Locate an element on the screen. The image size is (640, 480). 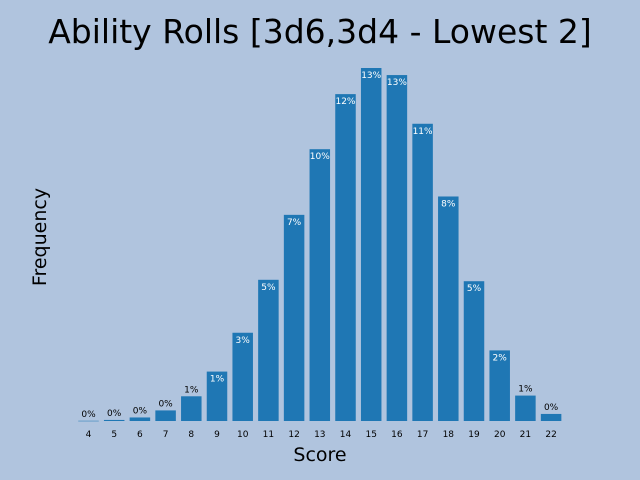
x-tick-14: 14 is located at coordinates (346, 435).